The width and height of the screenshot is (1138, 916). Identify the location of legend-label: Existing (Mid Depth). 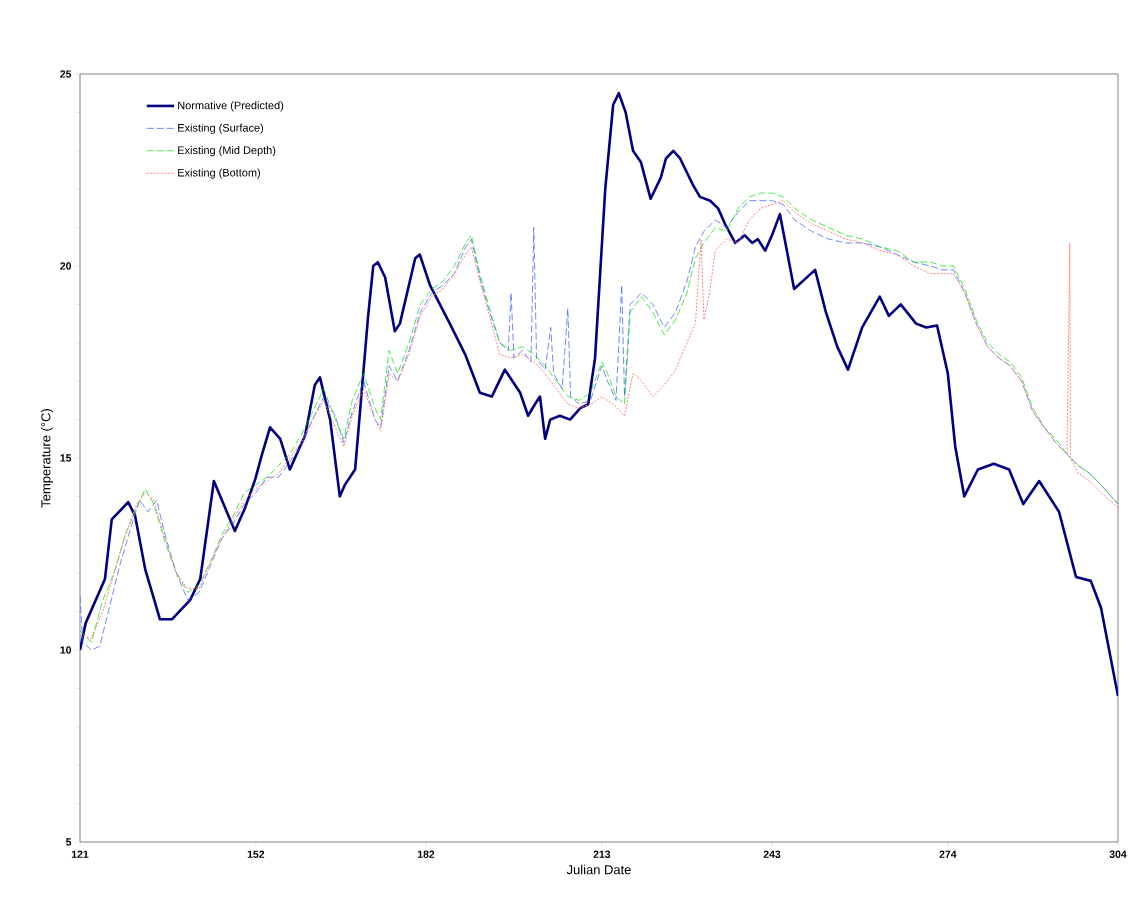
(227, 151).